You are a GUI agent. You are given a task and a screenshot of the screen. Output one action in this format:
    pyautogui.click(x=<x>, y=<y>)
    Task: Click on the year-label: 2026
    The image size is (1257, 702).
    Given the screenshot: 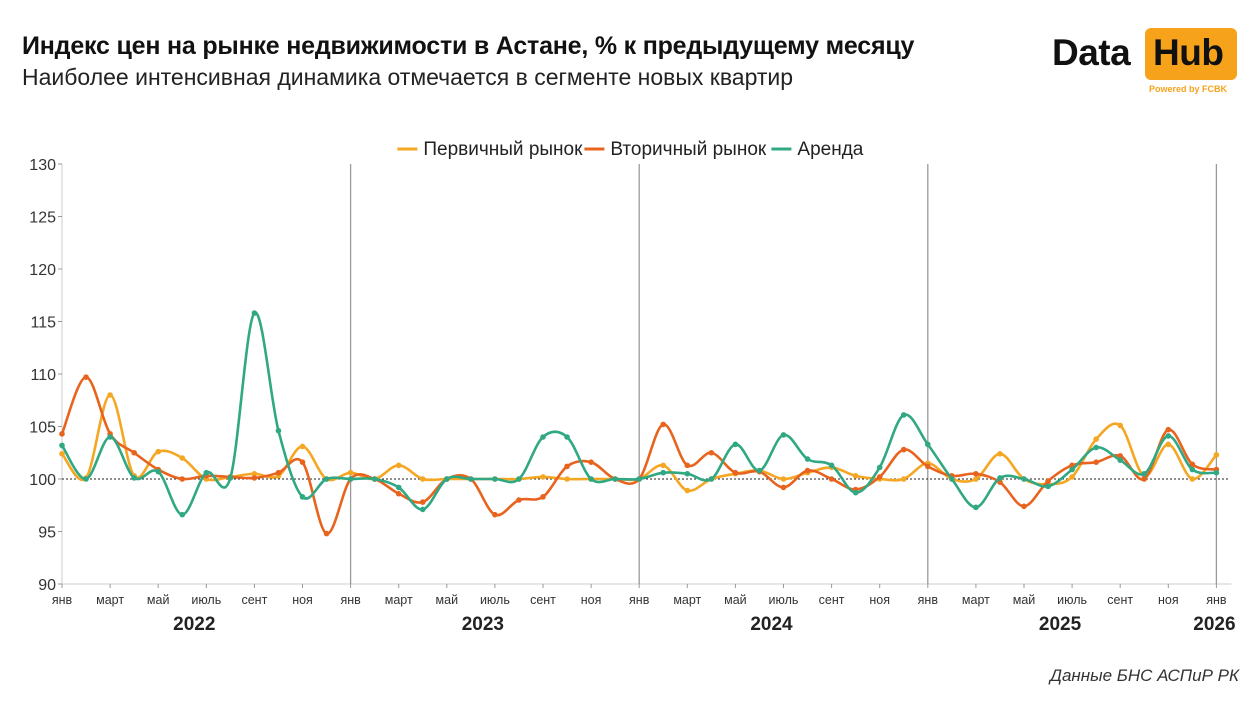 What is the action you would take?
    pyautogui.click(x=1214, y=624)
    